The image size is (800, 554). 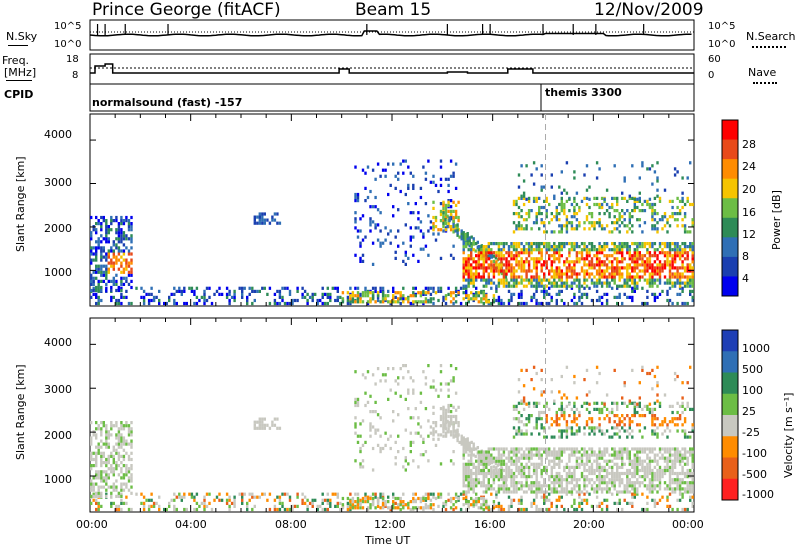 What do you see at coordinates (752, 369) in the screenshot?
I see `vel-cbar-tick-500: 500` at bounding box center [752, 369].